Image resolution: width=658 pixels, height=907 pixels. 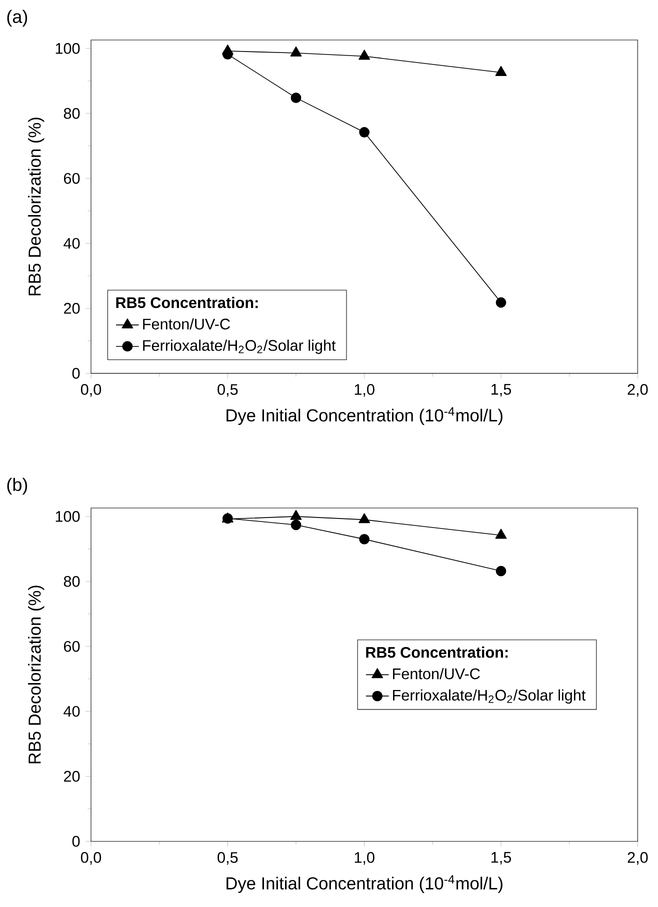 What do you see at coordinates (17, 18) in the screenshot?
I see `chart-title: (a)` at bounding box center [17, 18].